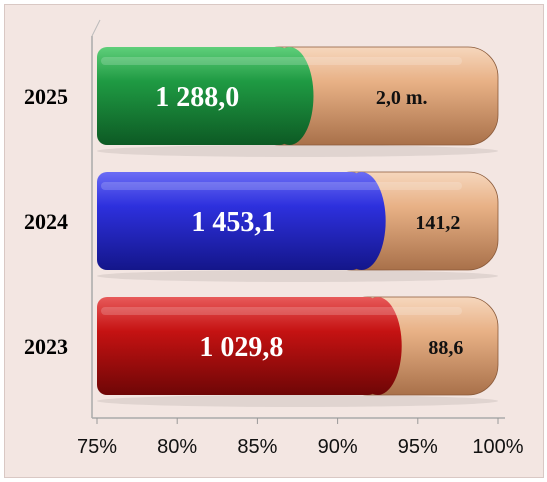 The image size is (547, 482). What do you see at coordinates (46, 221) in the screenshot?
I see `category-label-2024: 2024` at bounding box center [46, 221].